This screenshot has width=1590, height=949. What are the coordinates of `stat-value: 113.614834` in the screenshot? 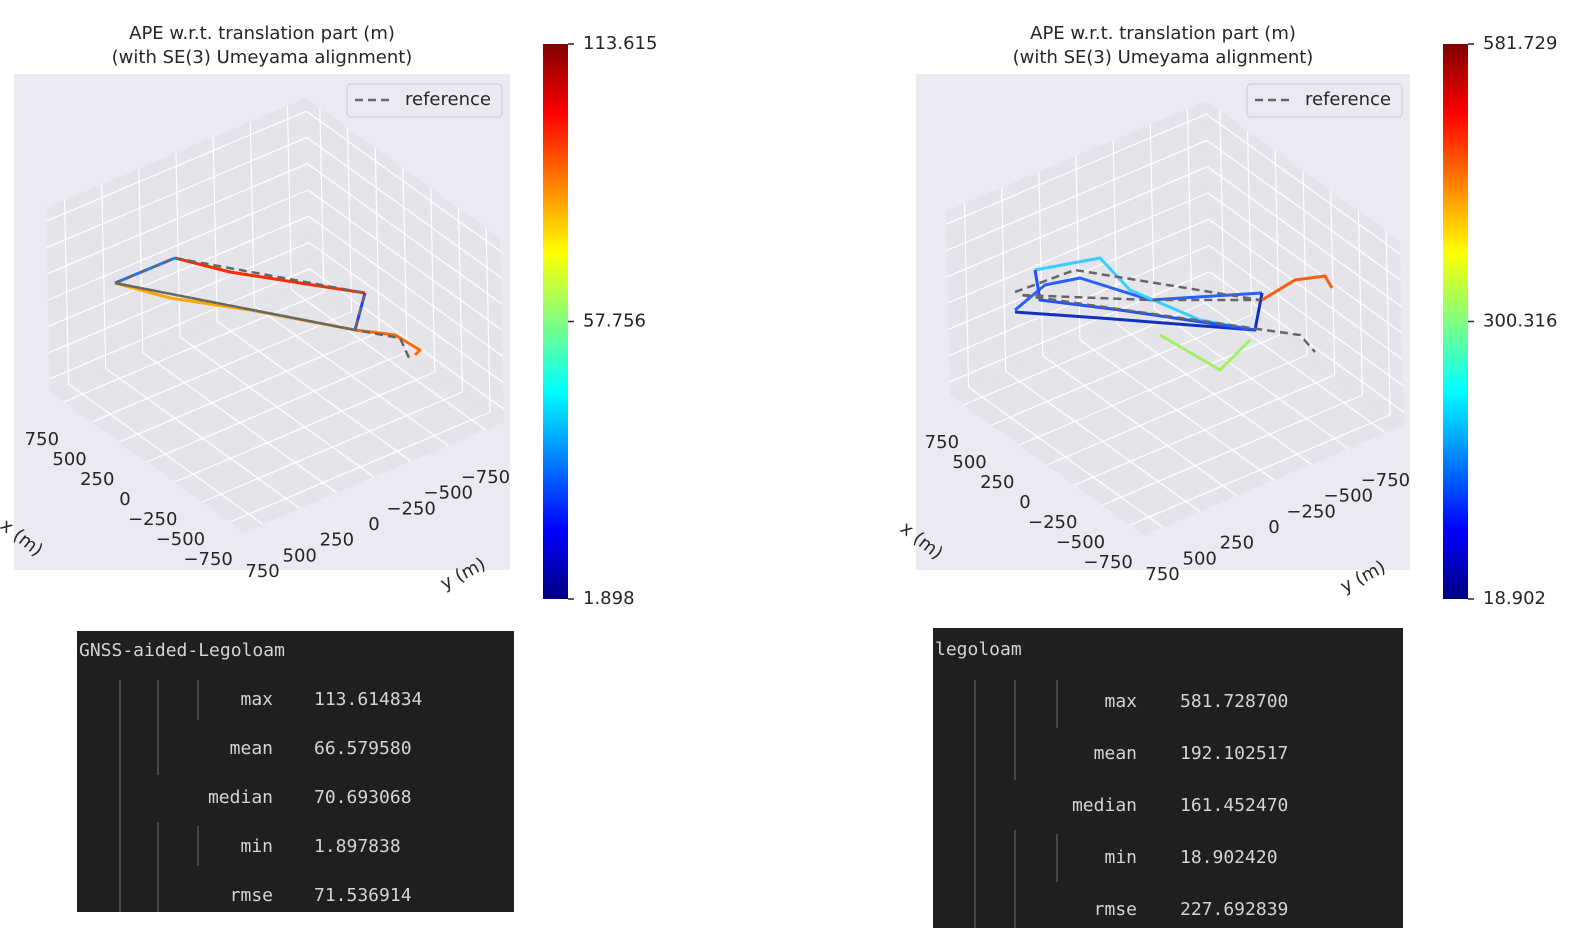 It's located at (368, 699).